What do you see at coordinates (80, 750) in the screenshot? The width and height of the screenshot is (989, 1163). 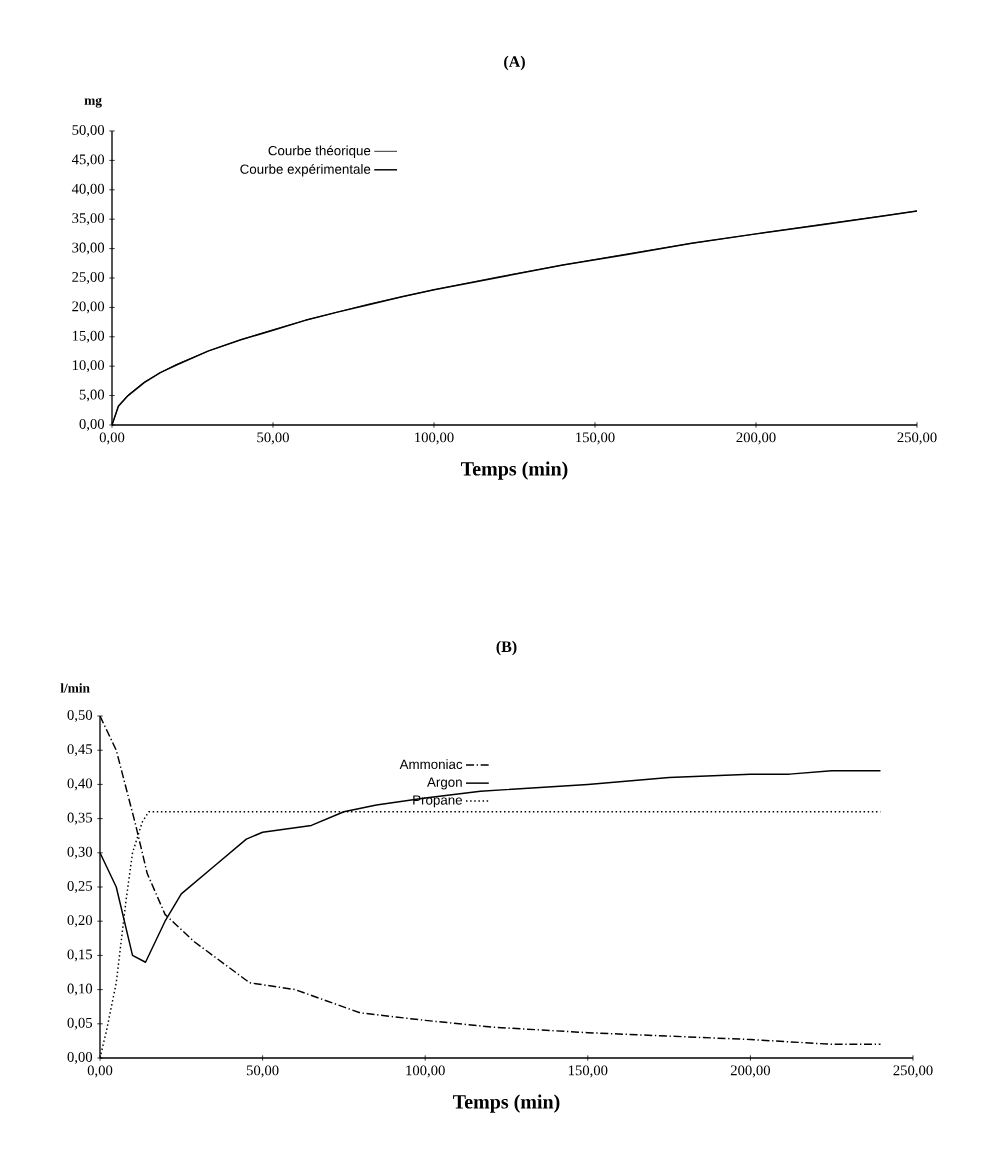 I see `y-tick-label: 0,45` at bounding box center [80, 750].